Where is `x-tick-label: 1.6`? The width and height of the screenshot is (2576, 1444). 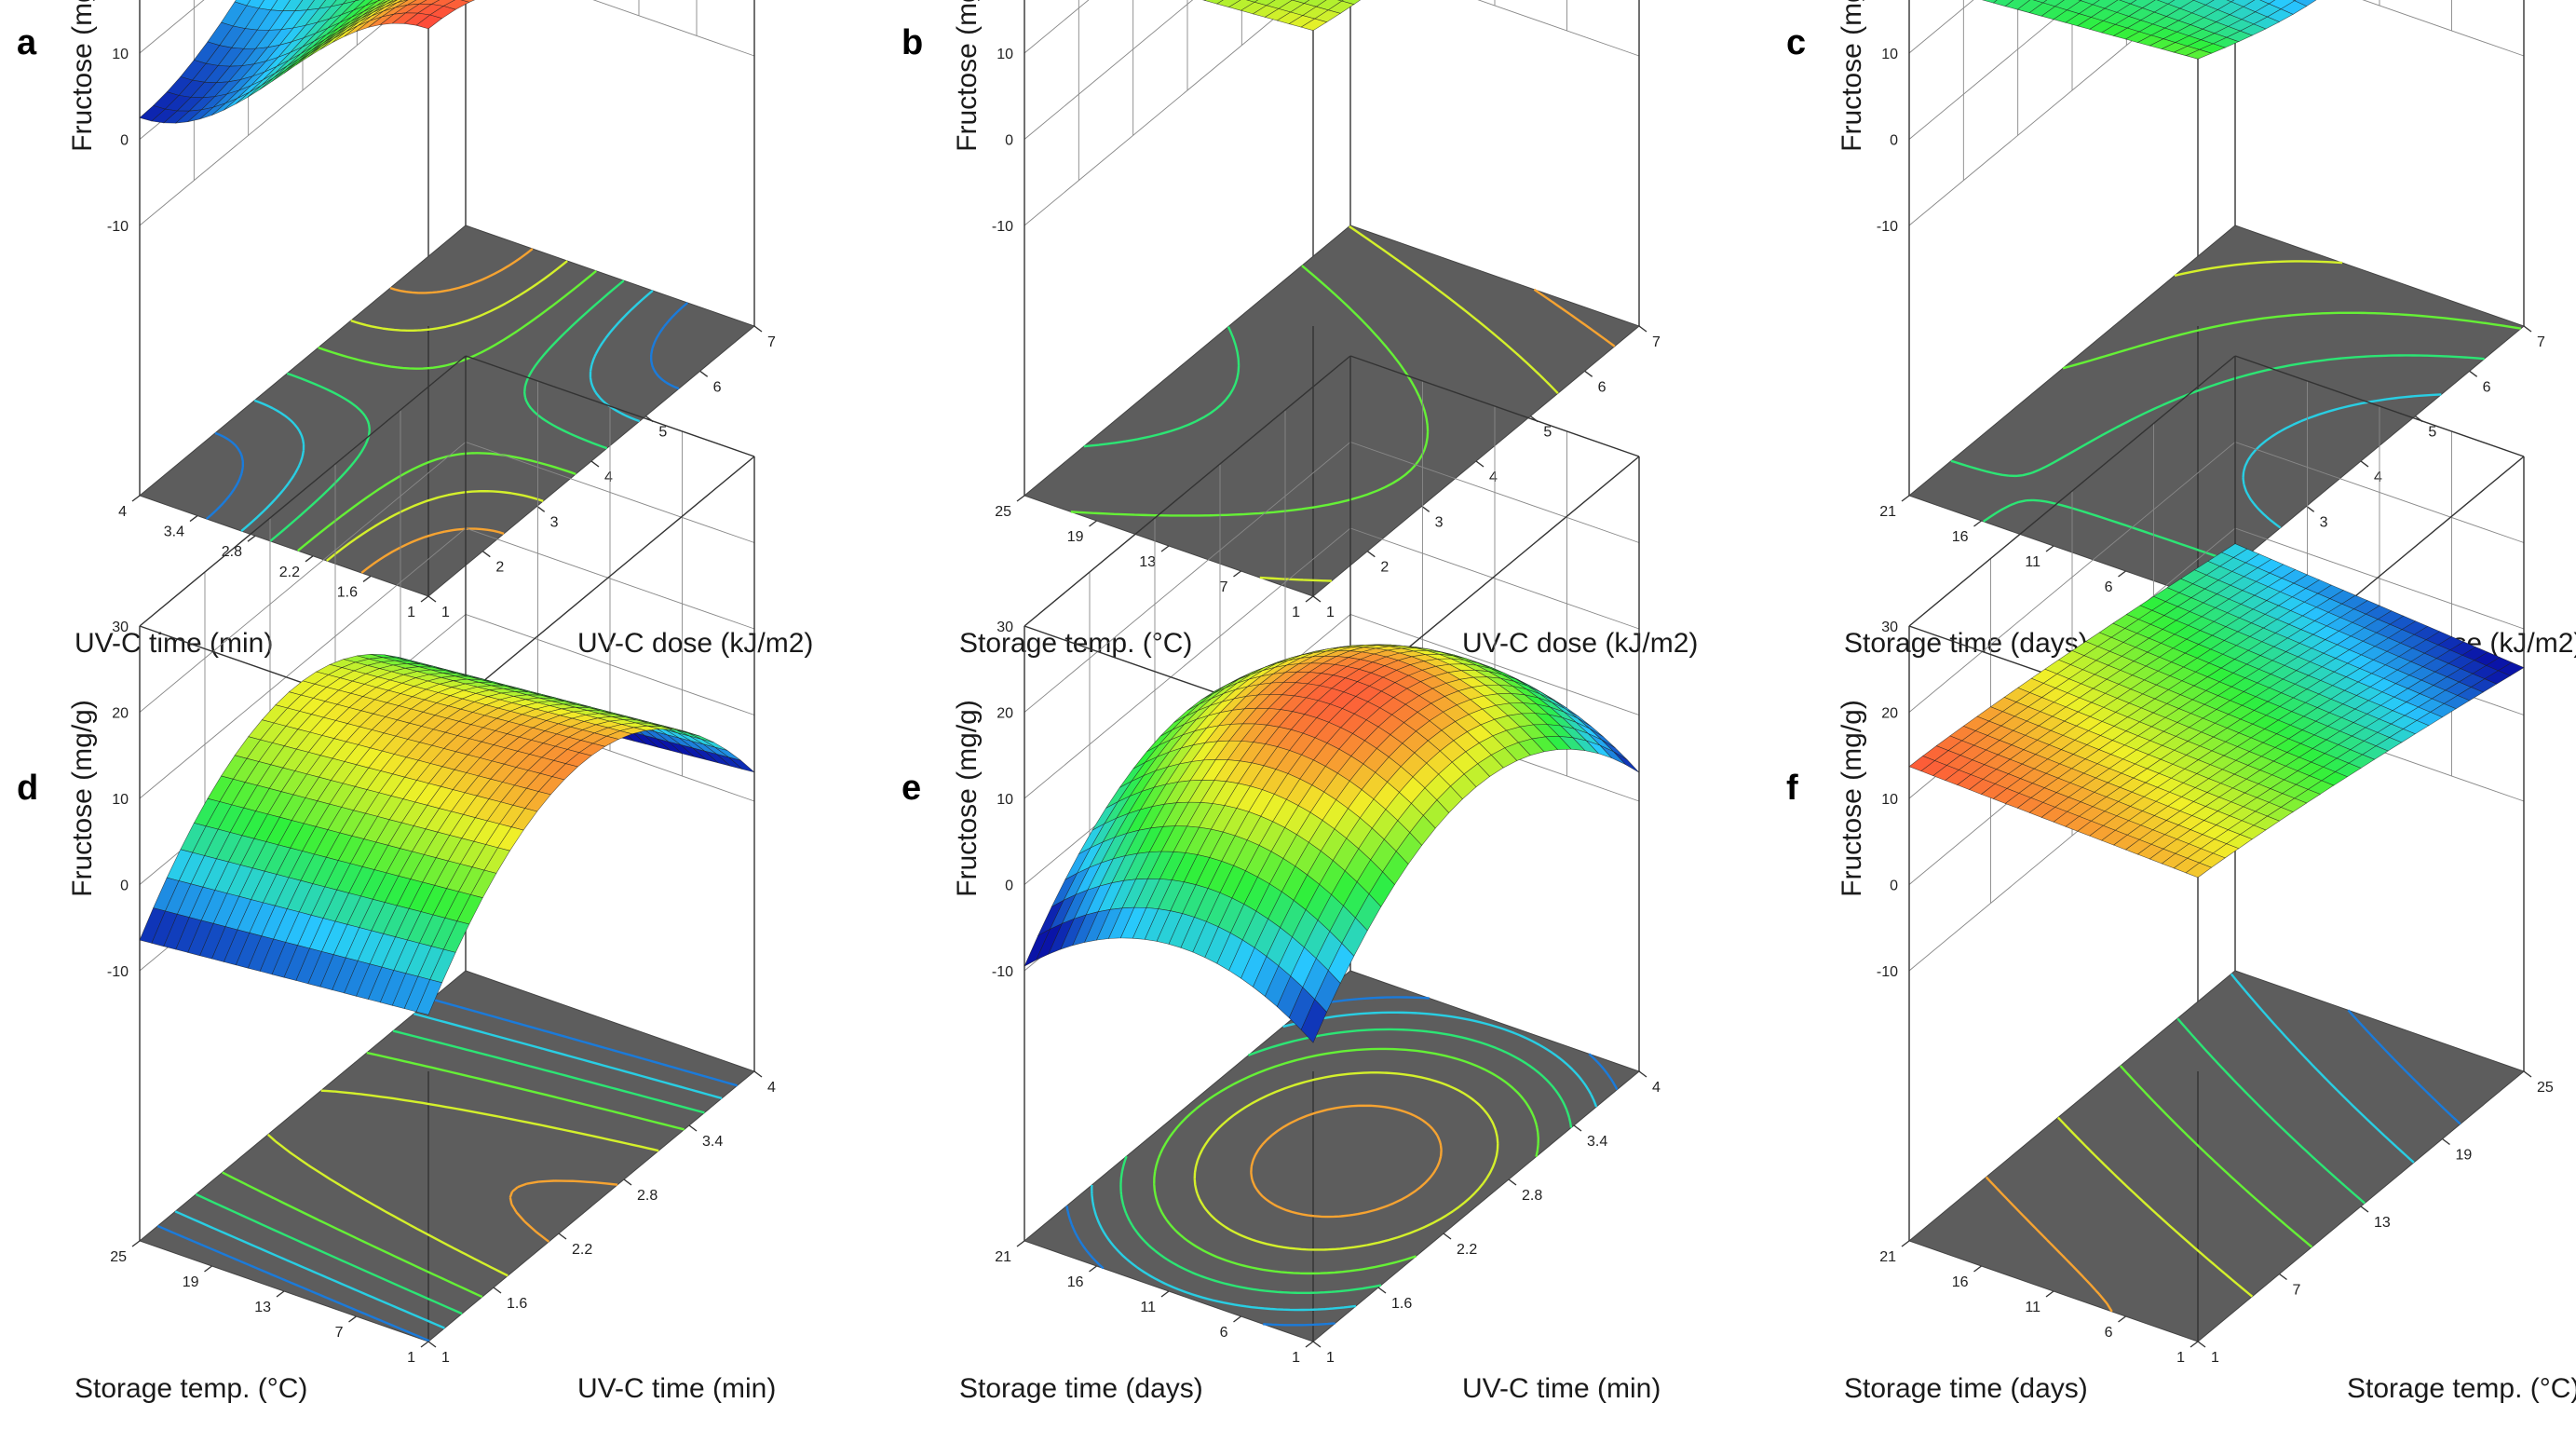
x-tick-label: 1.6 is located at coordinates (347, 592).